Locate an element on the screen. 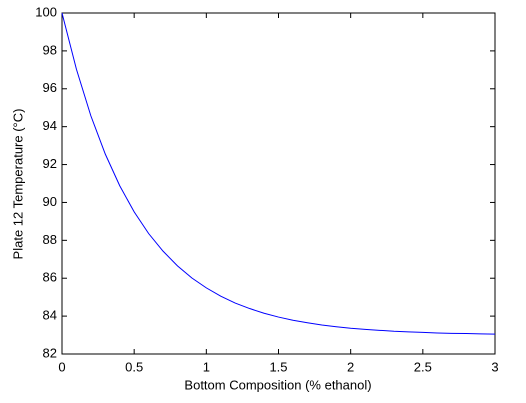 This screenshot has width=526, height=403. y-tick-label: 88 is located at coordinates (50, 239).